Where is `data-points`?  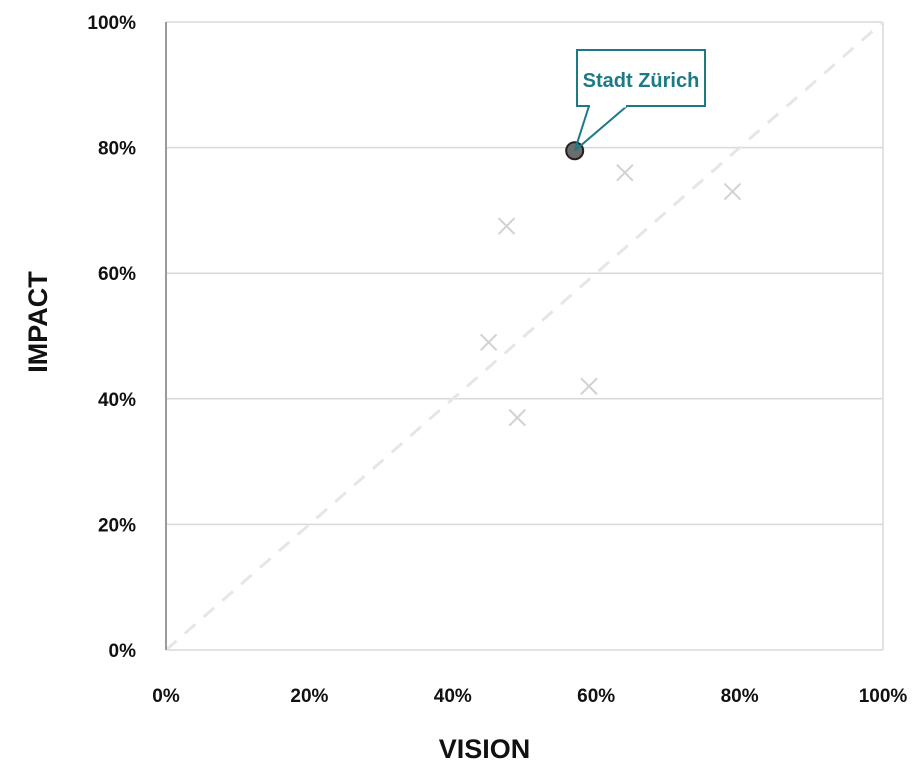 data-points is located at coordinates (610, 284).